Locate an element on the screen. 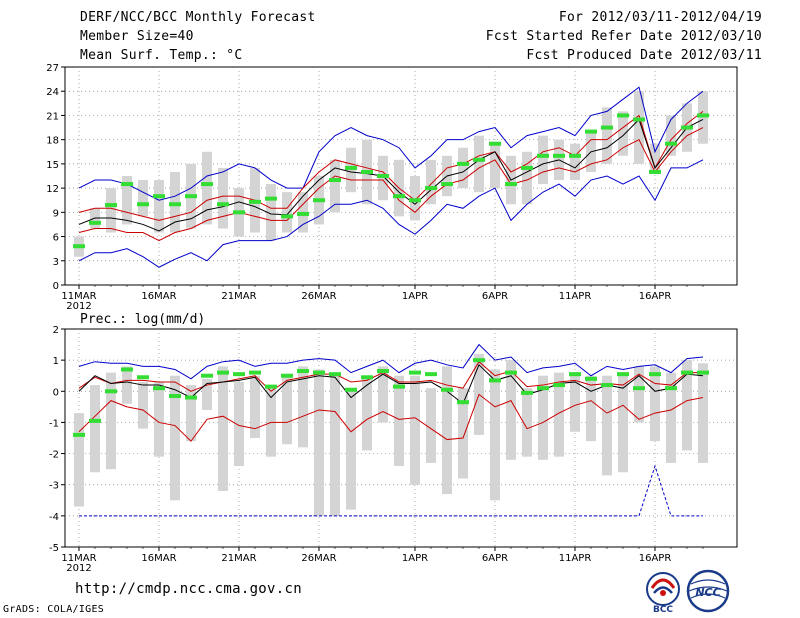 The width and height of the screenshot is (800, 618). panel1-ensemble-mean-line is located at coordinates (391, 175).